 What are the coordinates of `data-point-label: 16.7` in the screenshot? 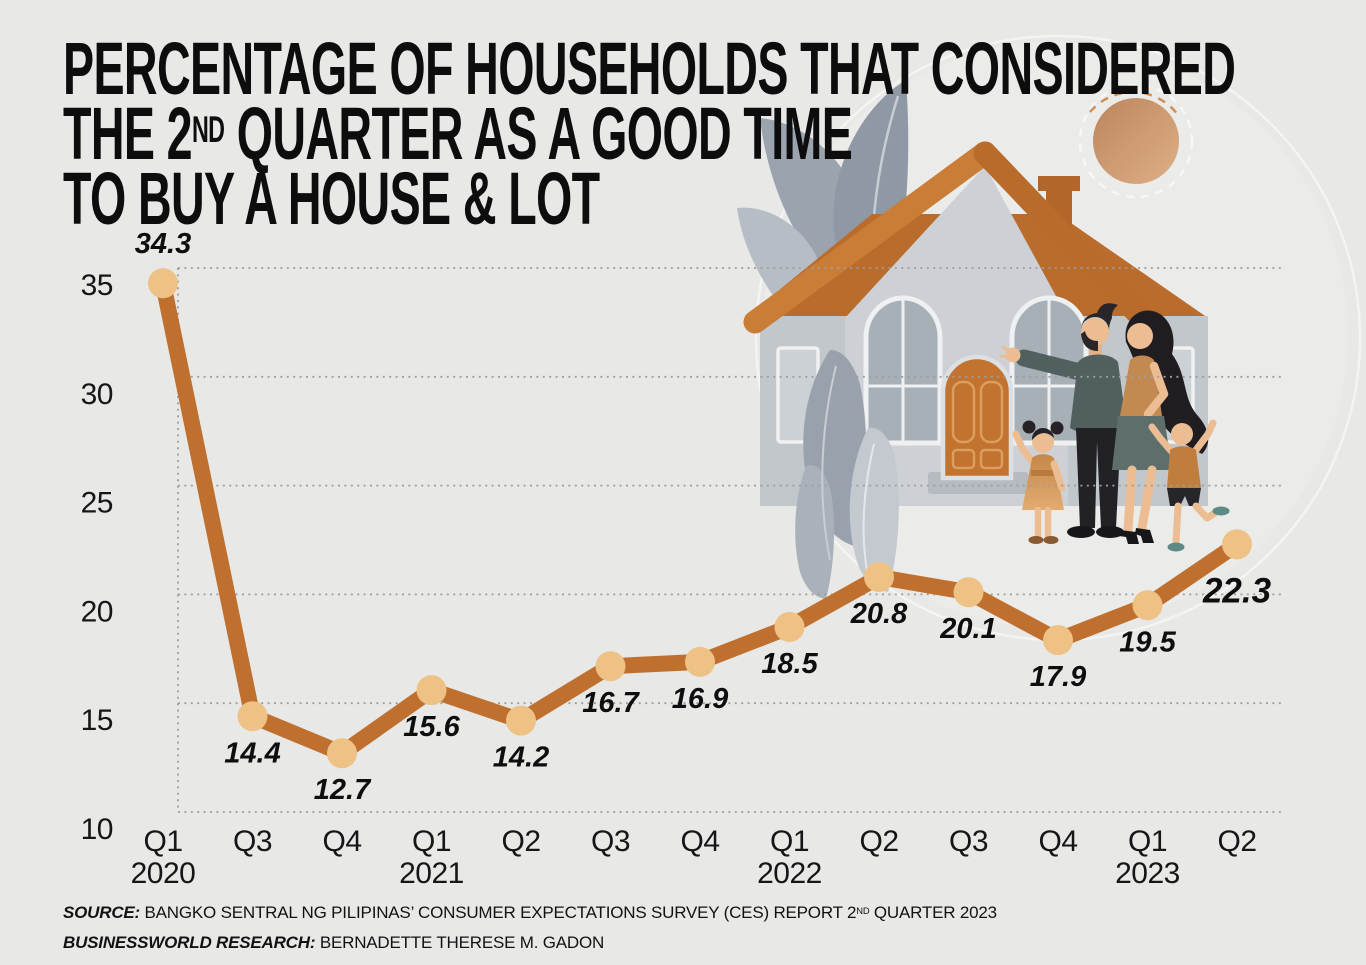 It's located at (611, 703).